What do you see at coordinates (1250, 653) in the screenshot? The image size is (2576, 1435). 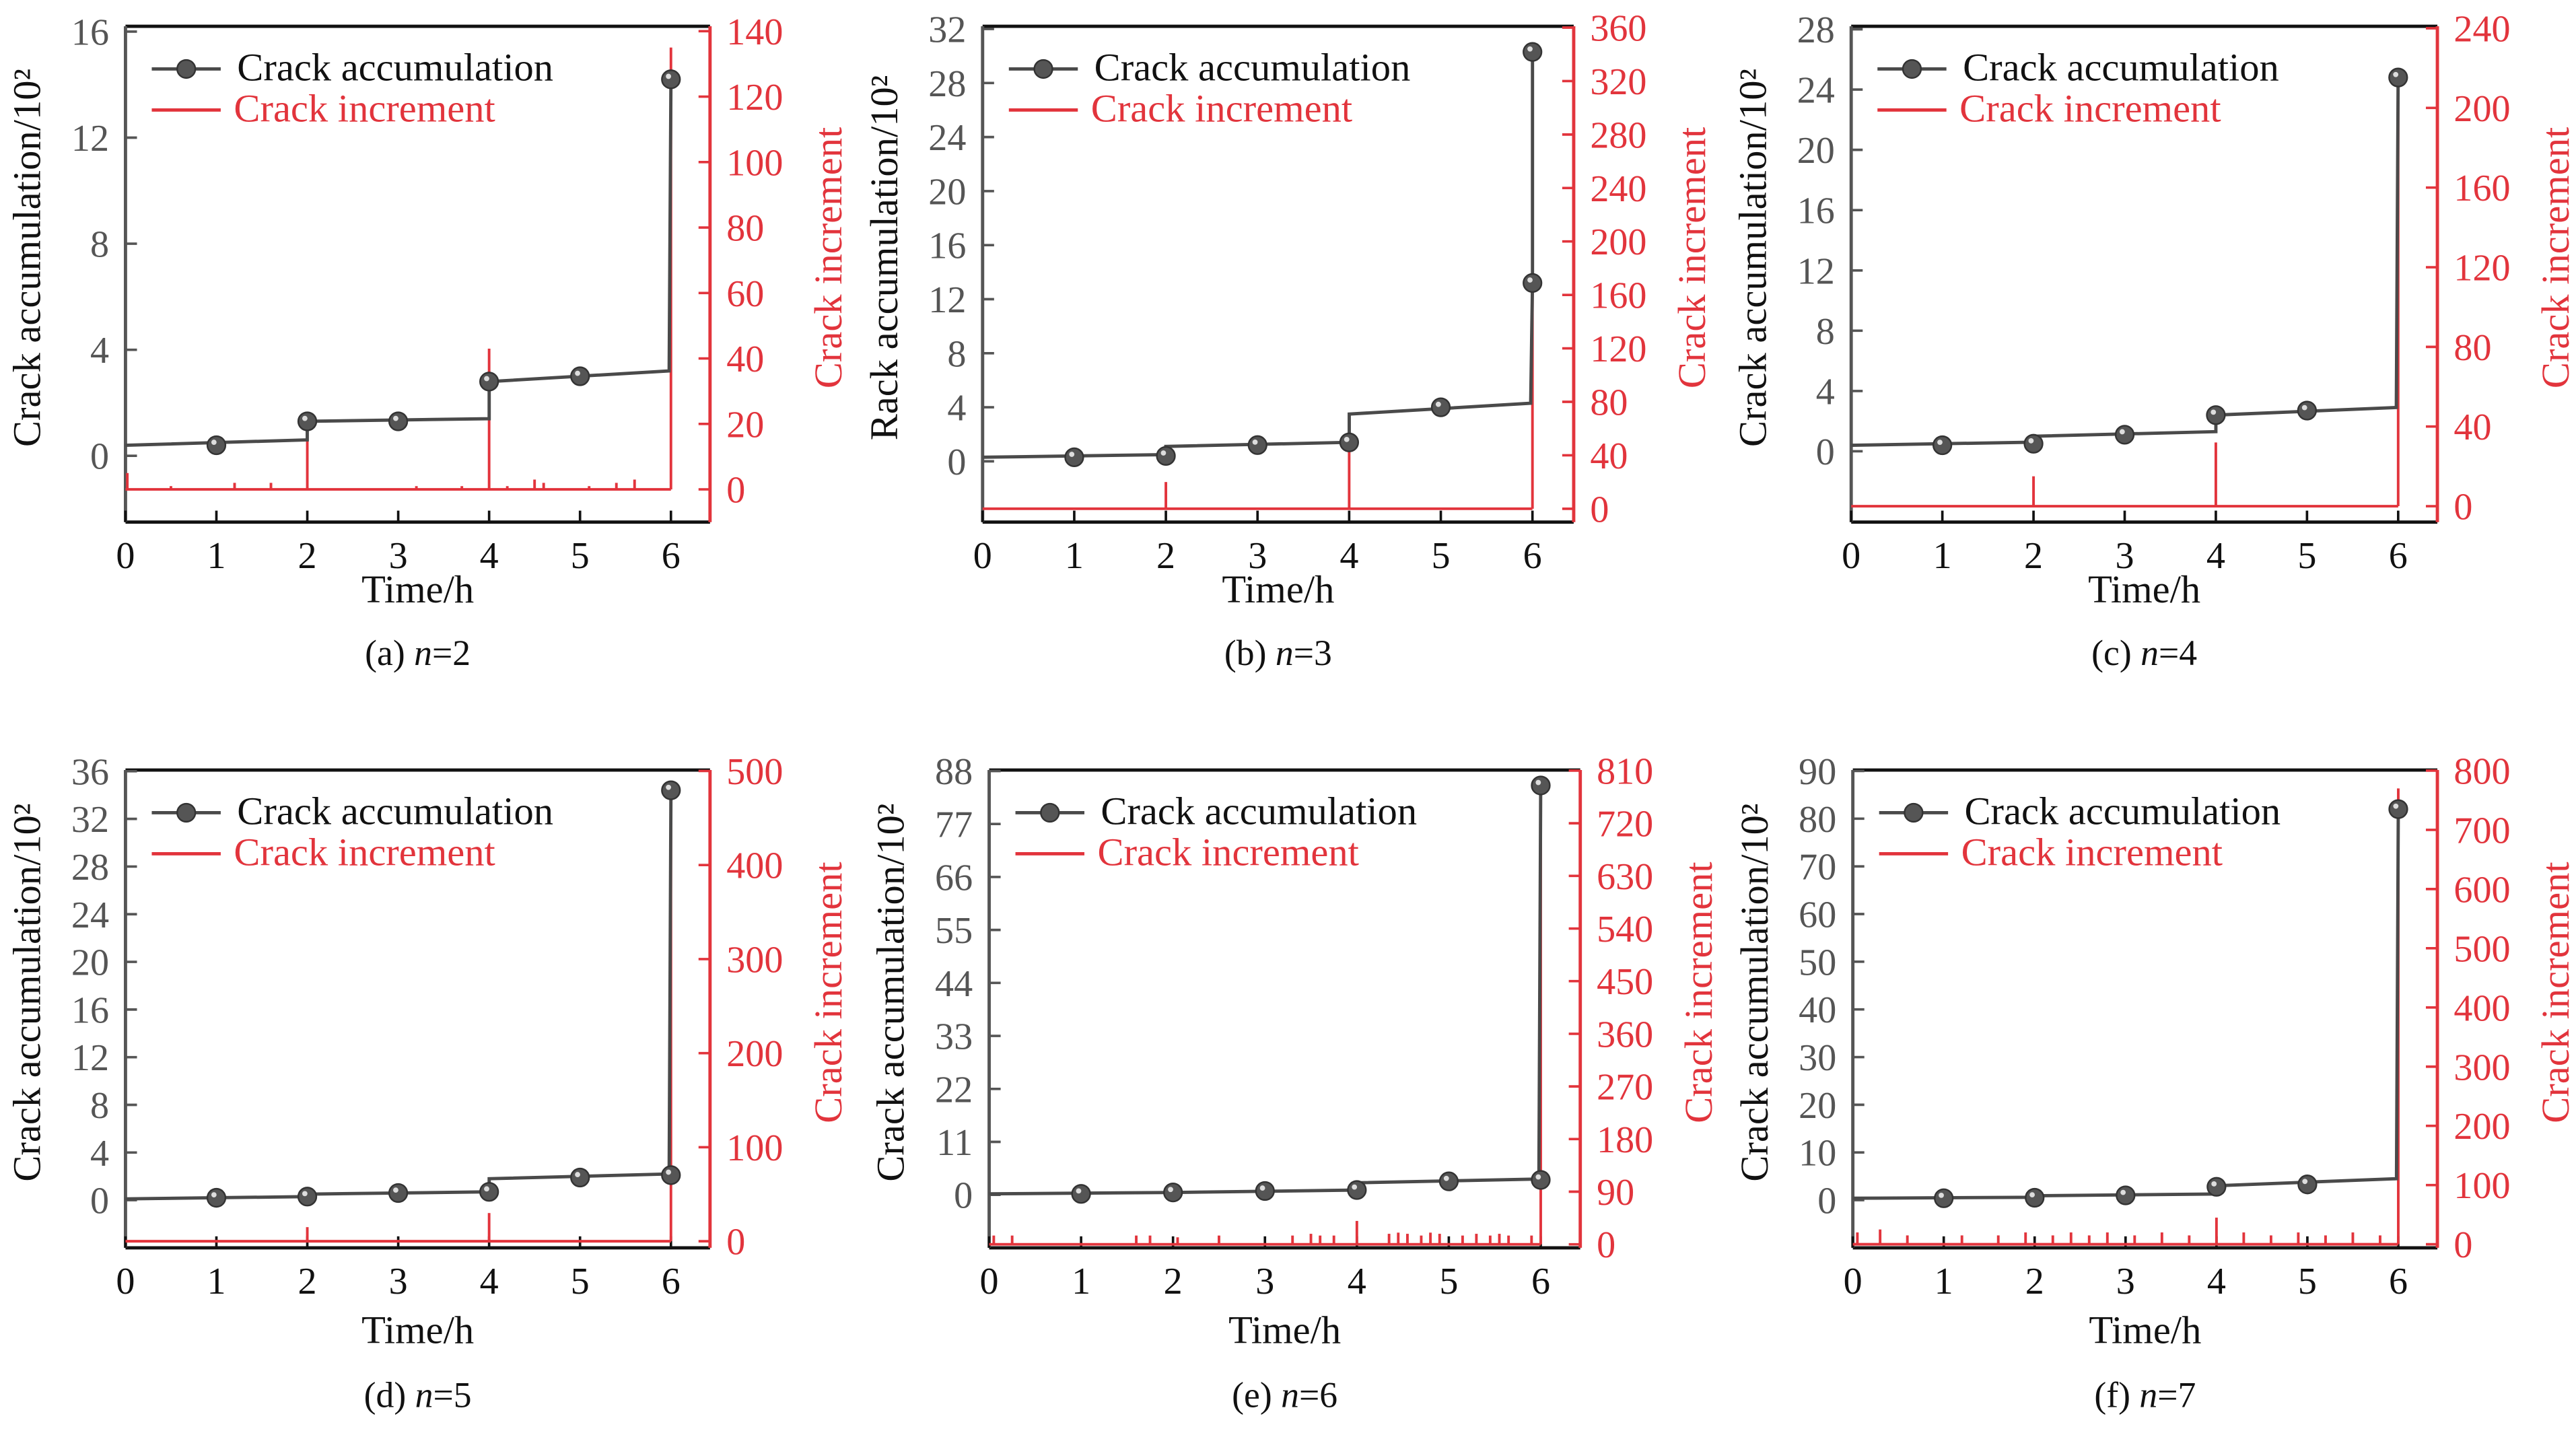 I see `caption-prefix: (b)` at bounding box center [1250, 653].